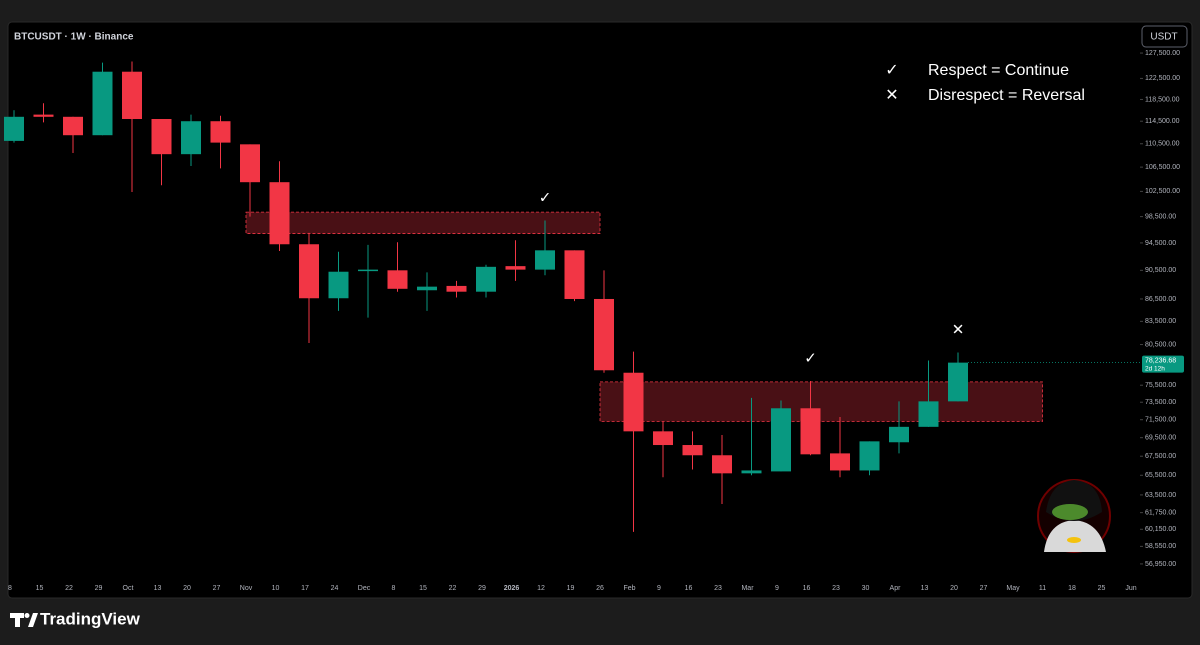 The height and width of the screenshot is (645, 1200). I want to click on legend-symbol: ✓, so click(891, 70).